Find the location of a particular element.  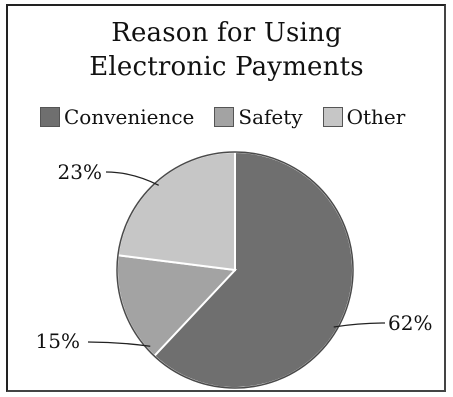

legend-item-convenience: Convenience is located at coordinates (117, 117).